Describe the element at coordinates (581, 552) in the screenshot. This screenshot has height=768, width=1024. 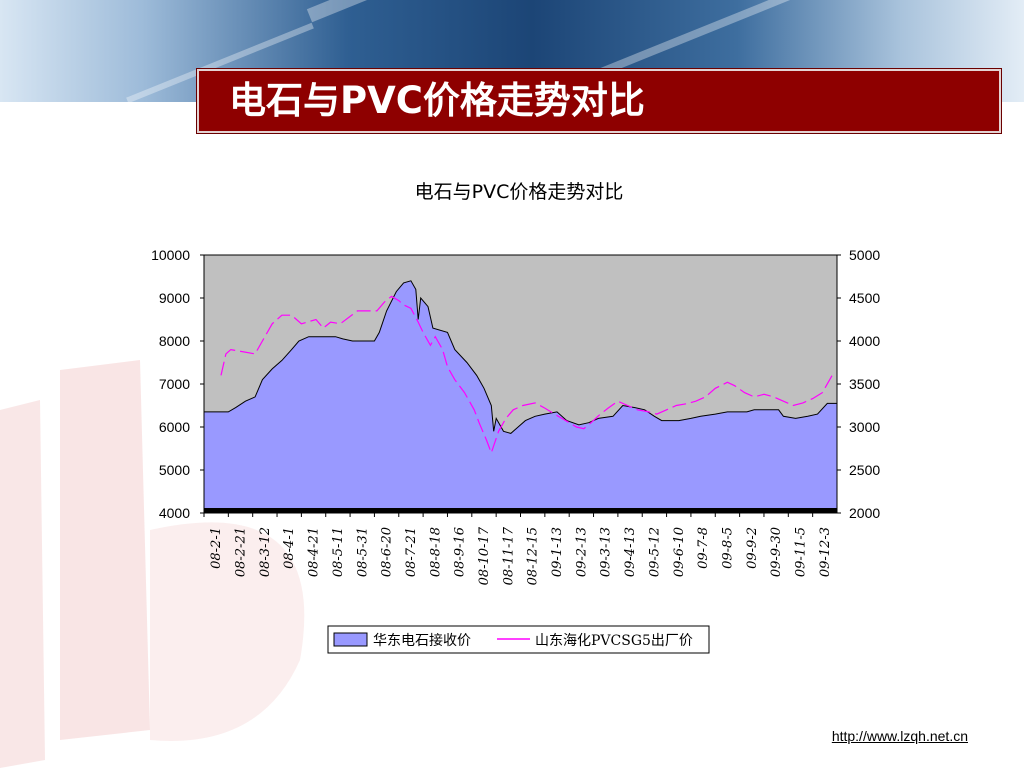
I see `x-tick-label: 09-2-13` at that location.